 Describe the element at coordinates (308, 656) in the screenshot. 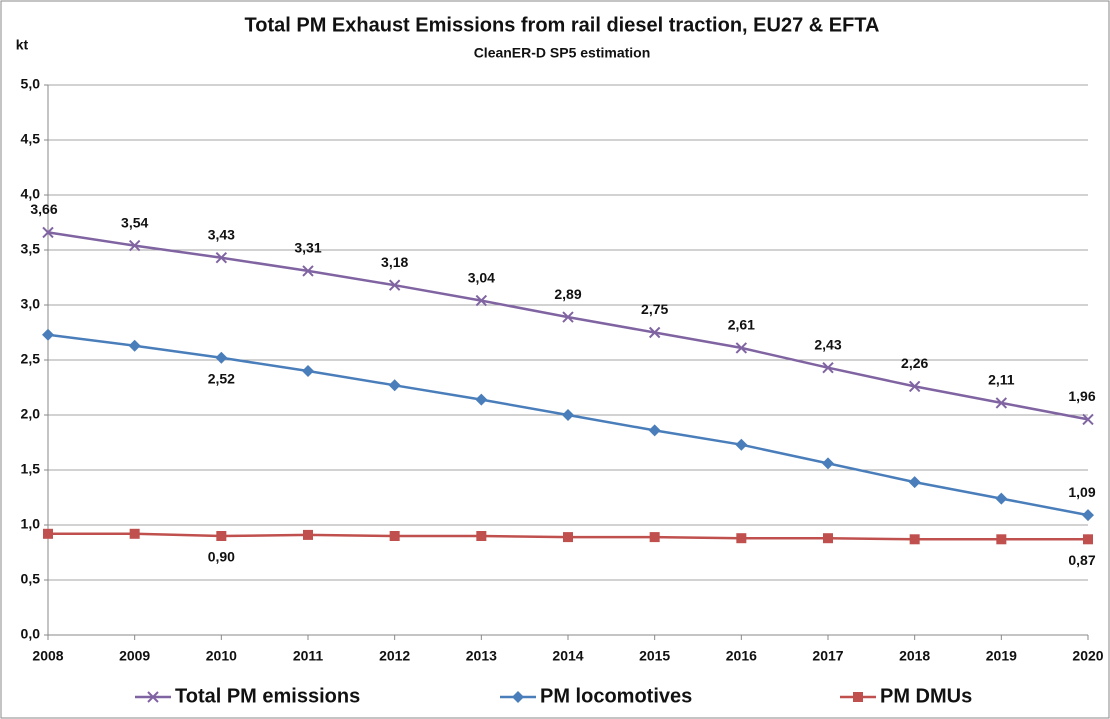

I see `x-tick-label: 2011` at that location.